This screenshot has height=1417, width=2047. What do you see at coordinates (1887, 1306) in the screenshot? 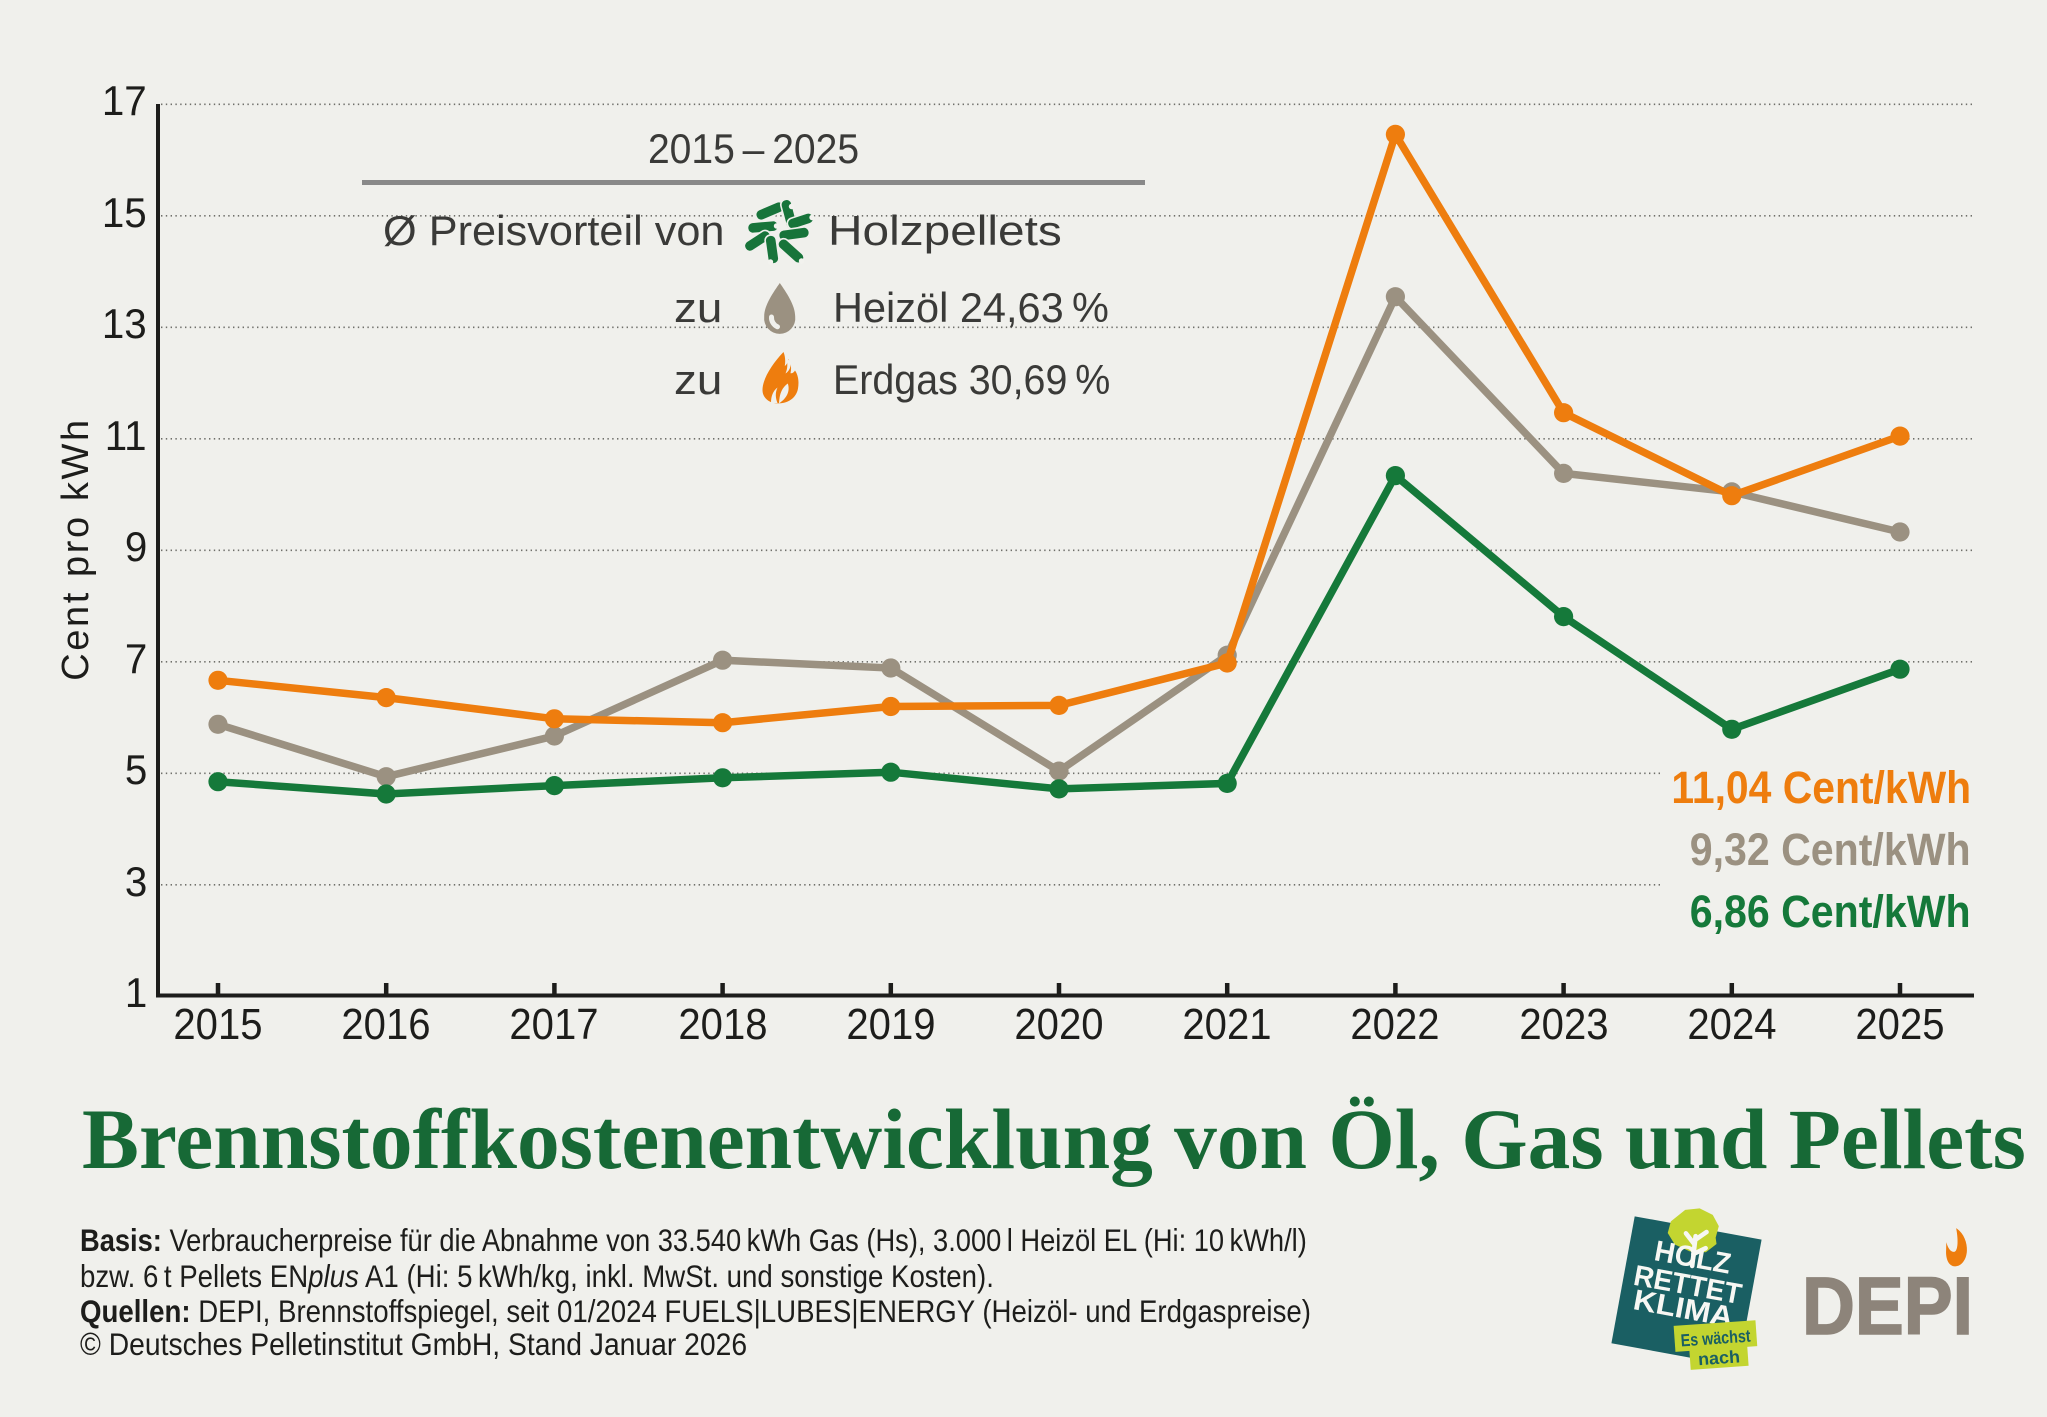
I see `svg-text: DEPI` at bounding box center [1887, 1306].